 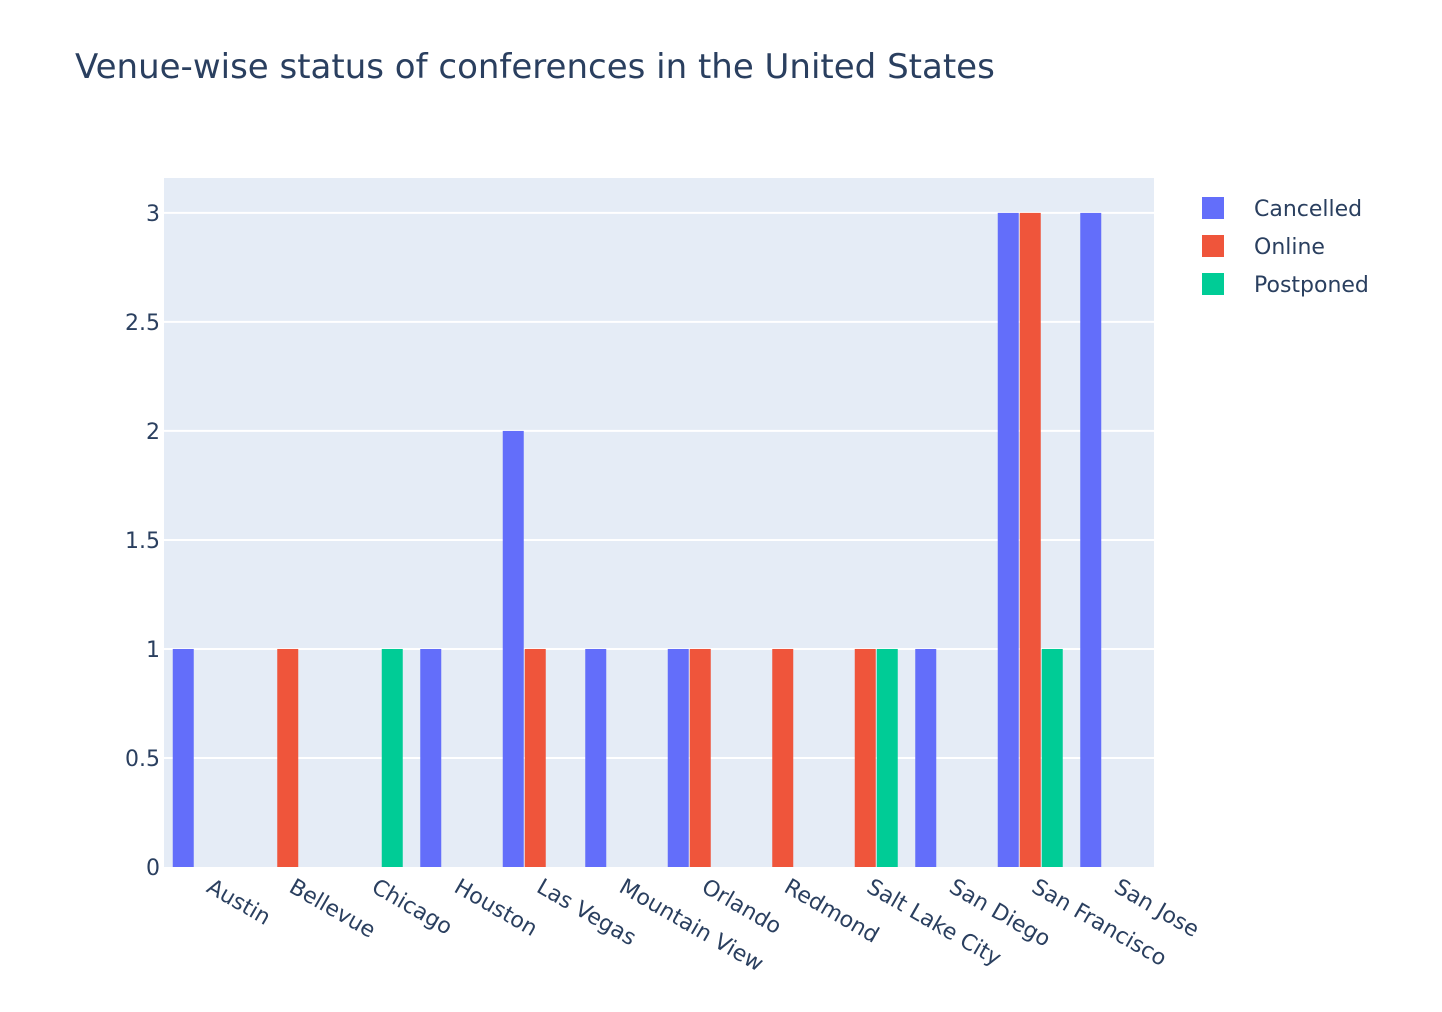 I want to click on bar-online-las-vegas, so click(x=535, y=757).